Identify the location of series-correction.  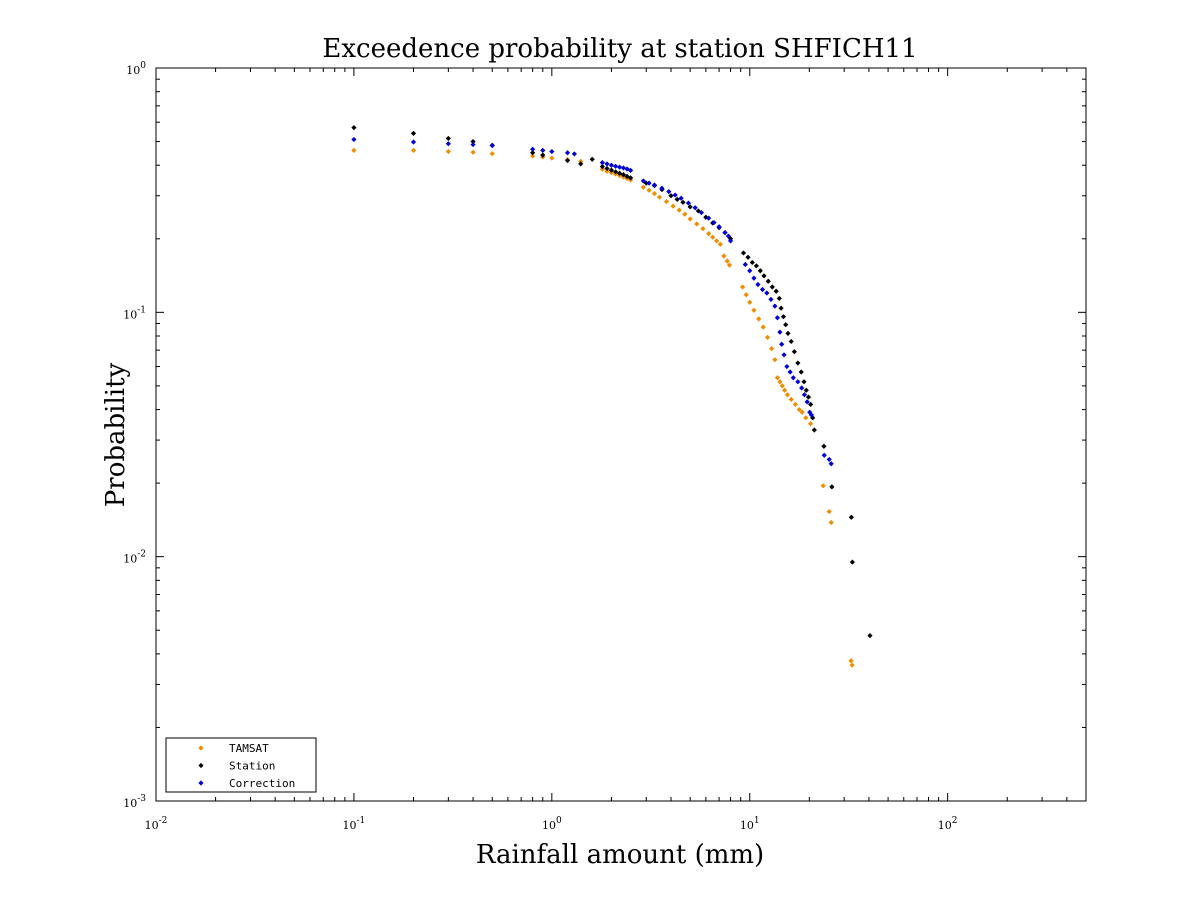
(592, 301).